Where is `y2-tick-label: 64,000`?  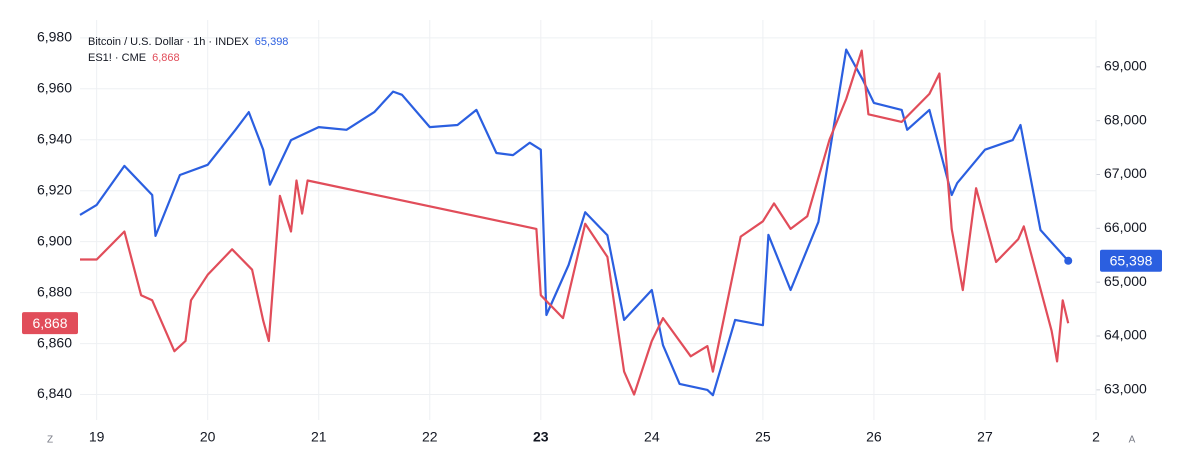 y2-tick-label: 64,000 is located at coordinates (1125, 335).